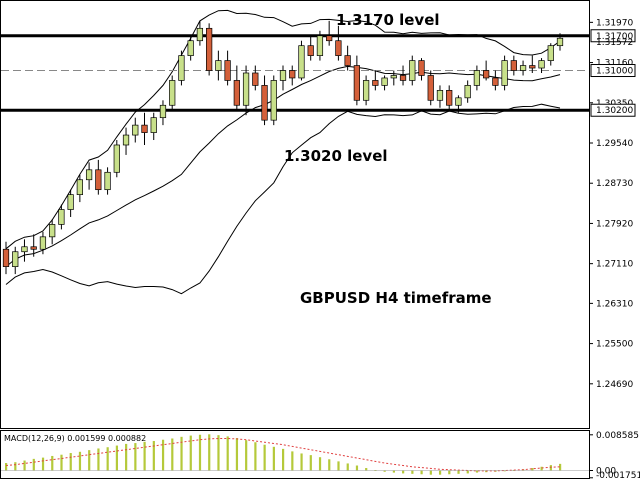  What do you see at coordinates (614, 345) in the screenshot?
I see `price-tick-label-8: 1.25500` at bounding box center [614, 345].